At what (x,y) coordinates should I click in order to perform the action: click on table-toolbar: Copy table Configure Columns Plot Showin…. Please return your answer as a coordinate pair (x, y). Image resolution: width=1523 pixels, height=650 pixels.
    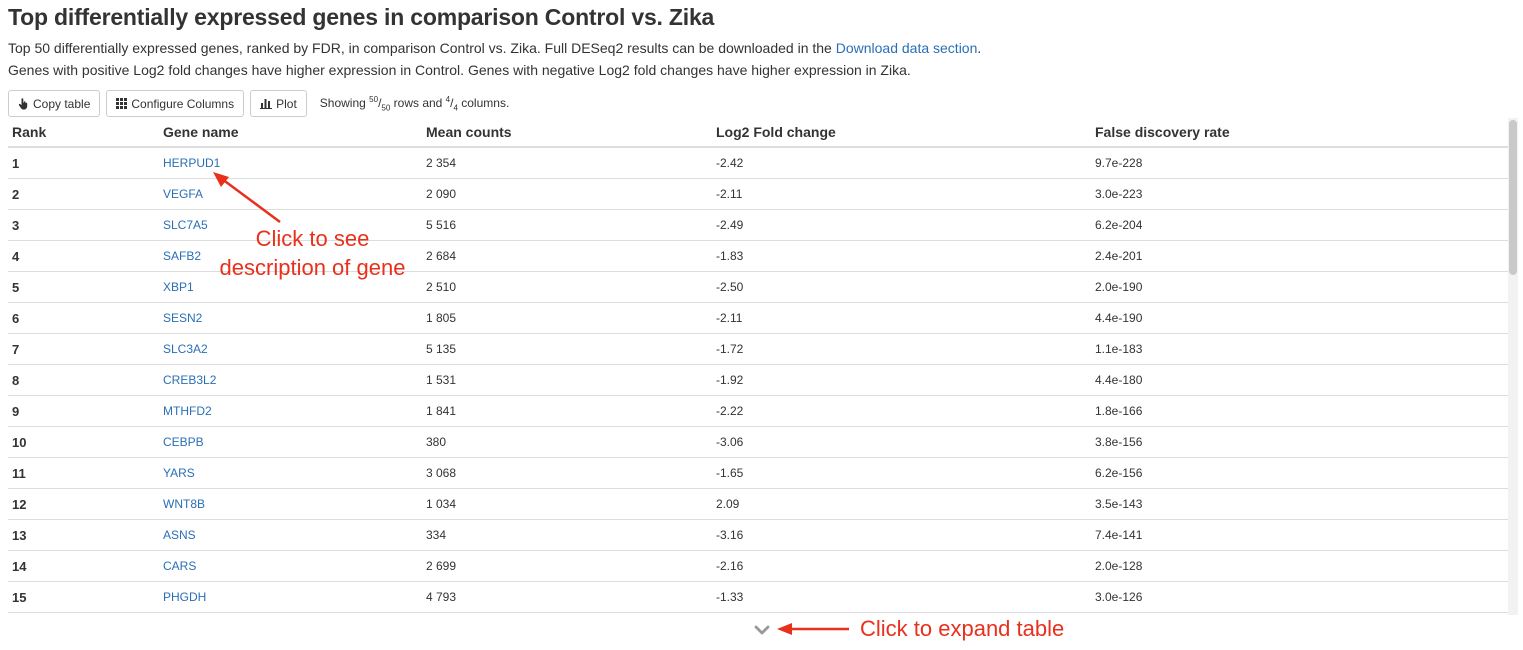
    Looking at the image, I should click on (258, 103).